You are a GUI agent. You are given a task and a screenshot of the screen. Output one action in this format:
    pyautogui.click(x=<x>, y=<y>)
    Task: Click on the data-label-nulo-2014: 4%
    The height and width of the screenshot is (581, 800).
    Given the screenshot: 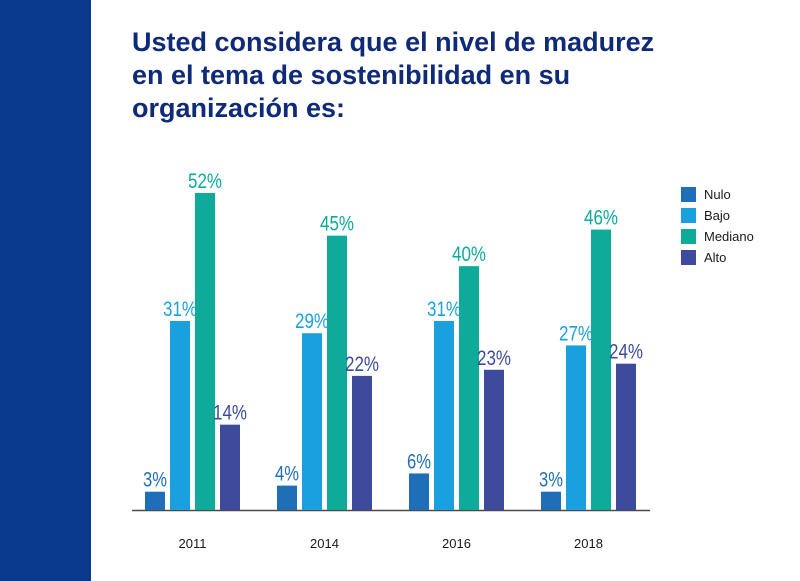 What is the action you would take?
    pyautogui.click(x=287, y=474)
    